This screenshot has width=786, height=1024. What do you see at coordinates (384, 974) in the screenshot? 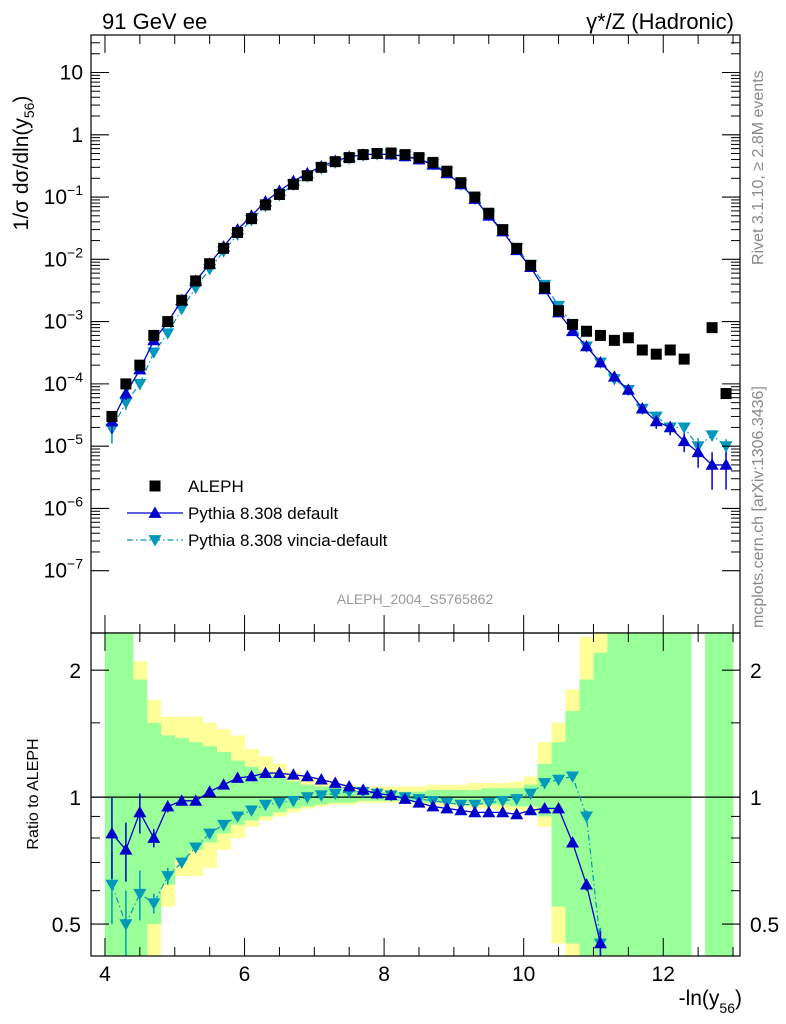
I see `x-tick-label: 8` at bounding box center [384, 974].